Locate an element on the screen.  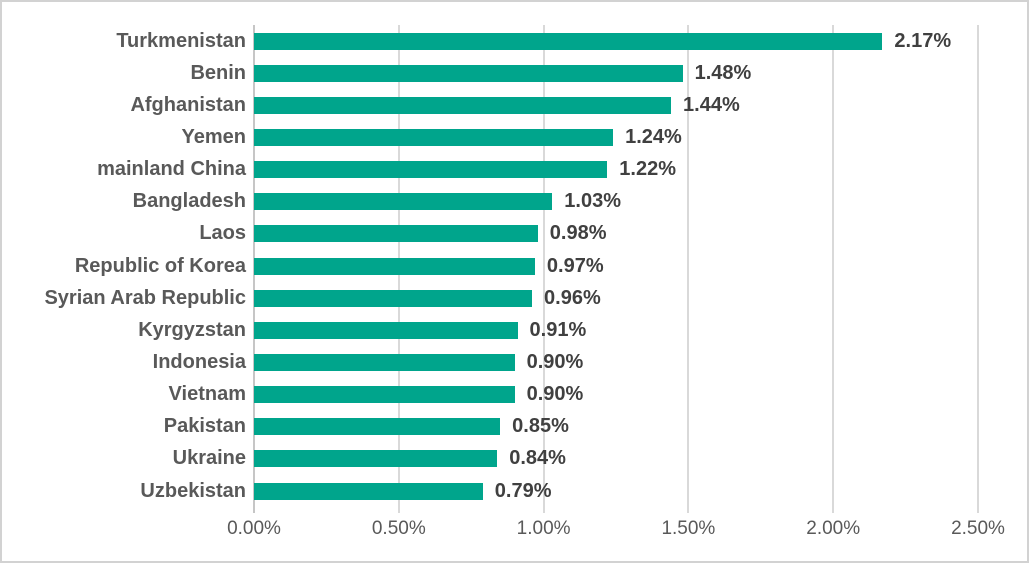
bar-row: 1.44% is located at coordinates (616, 105).